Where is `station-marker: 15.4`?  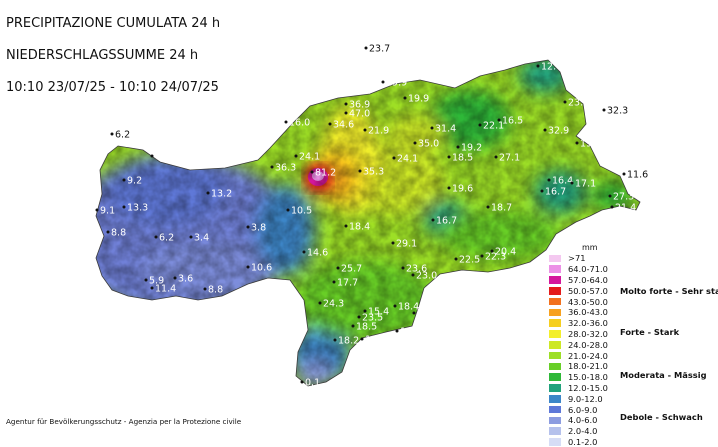
station-marker: 15.4 is located at coordinates (376, 312).